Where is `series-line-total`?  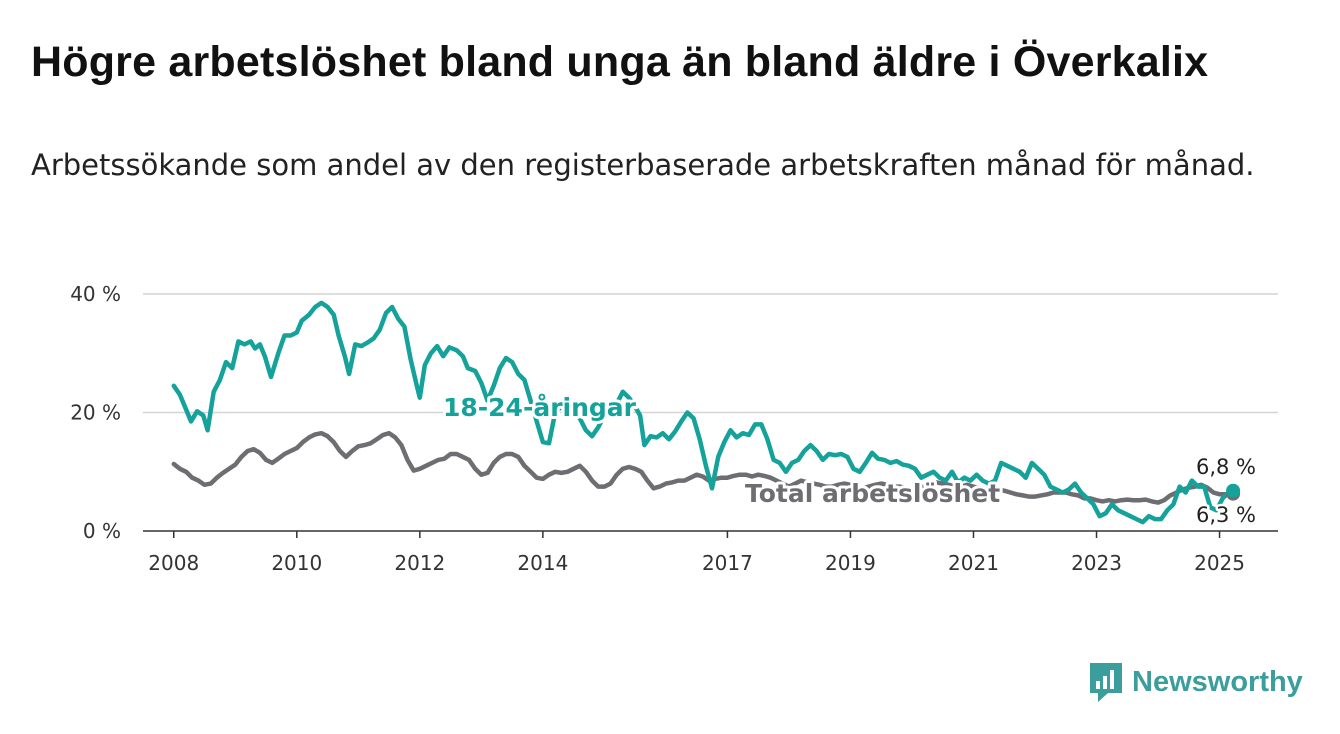 series-line-total is located at coordinates (703, 467).